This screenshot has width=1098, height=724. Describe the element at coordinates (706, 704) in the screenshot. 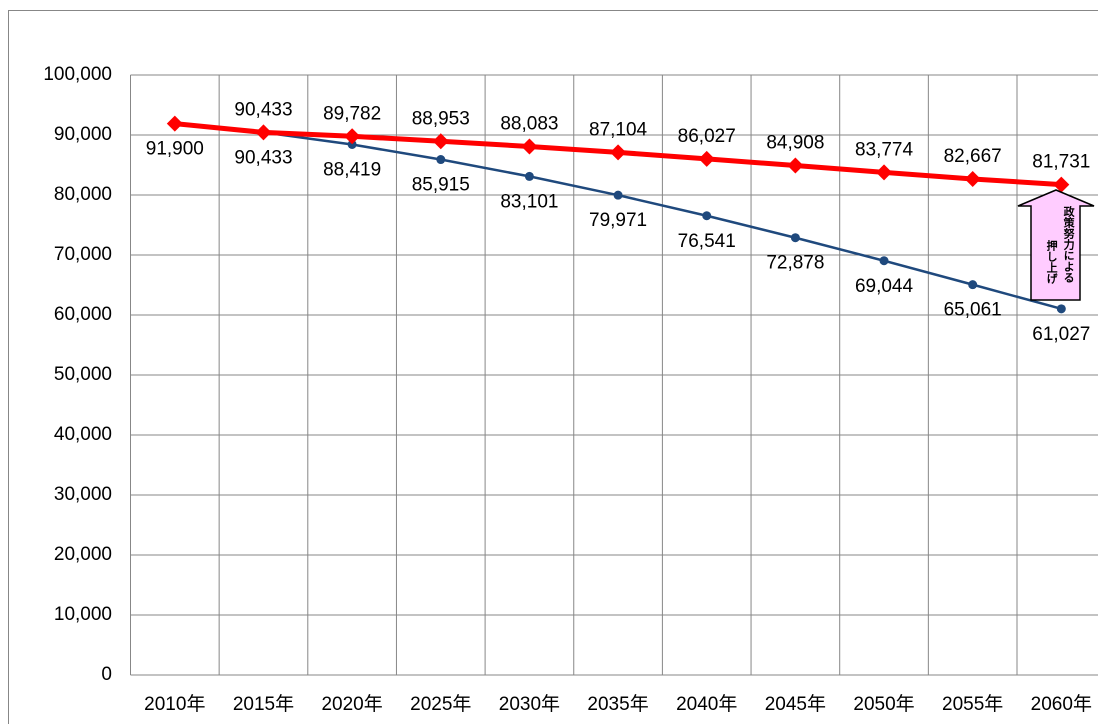

I see `x-tick-label: 2040年` at that location.